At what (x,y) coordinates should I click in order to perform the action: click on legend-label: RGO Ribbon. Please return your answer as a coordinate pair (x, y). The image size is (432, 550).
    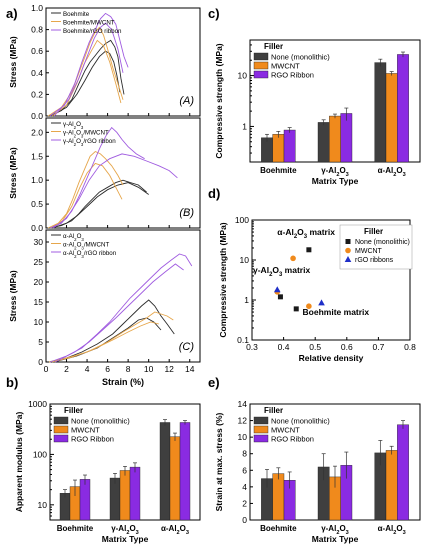
    Looking at the image, I should click on (92, 439).